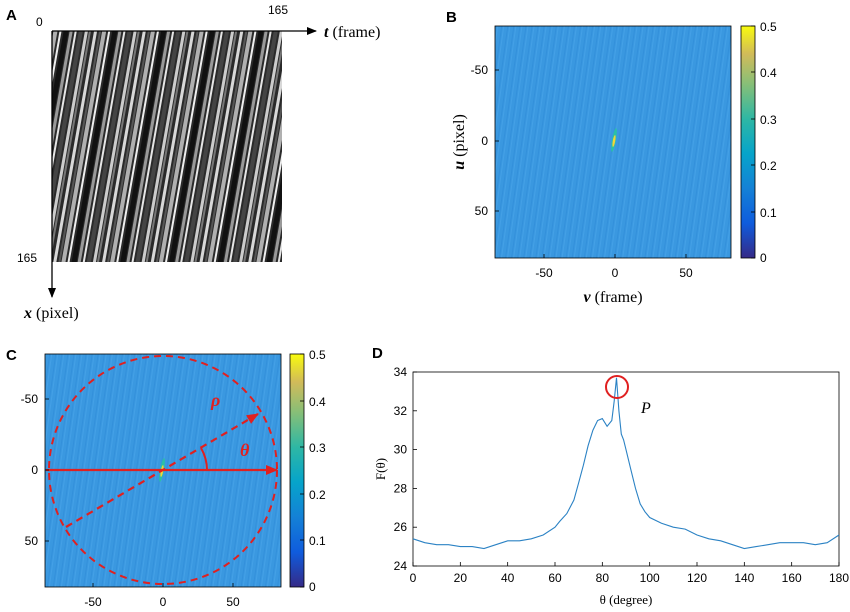 This screenshot has width=850, height=612. What do you see at coordinates (763, 258) in the screenshot?
I see `b-cbar-tick-6: 0` at bounding box center [763, 258].